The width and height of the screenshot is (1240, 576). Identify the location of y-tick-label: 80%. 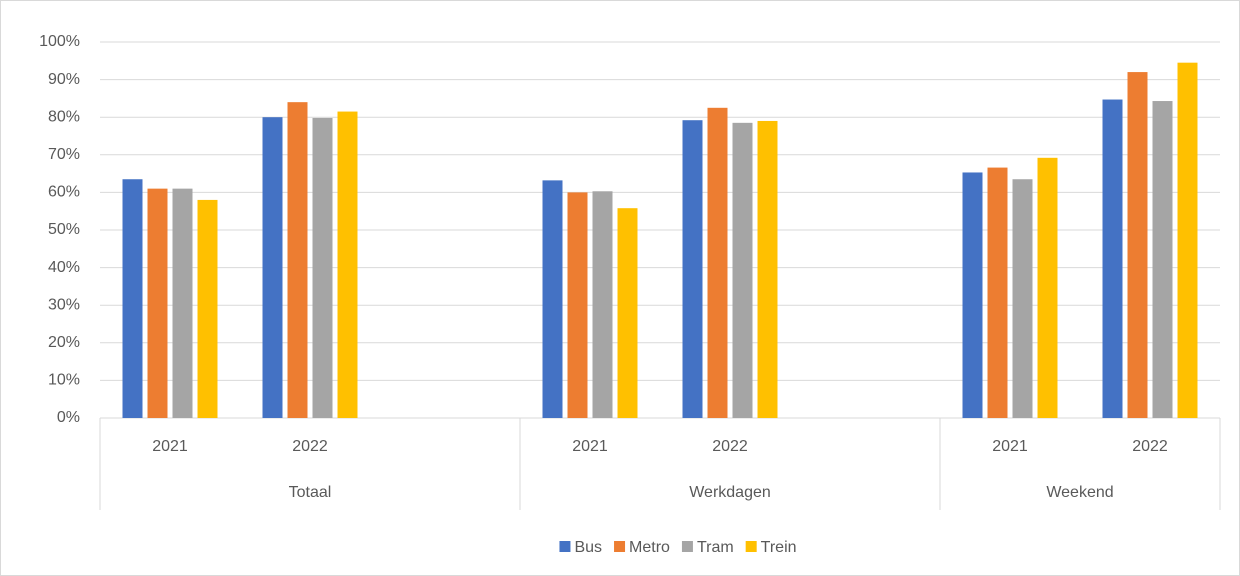
(64, 116).